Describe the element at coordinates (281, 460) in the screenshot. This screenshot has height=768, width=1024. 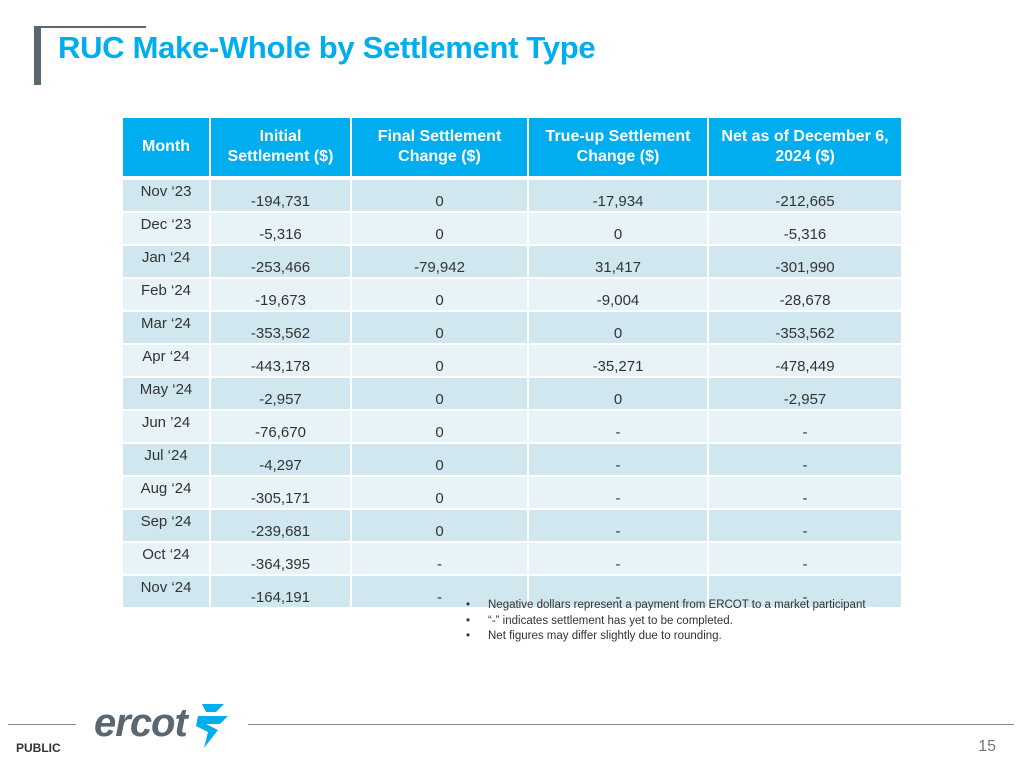
I see `cell-initial: -4,297` at that location.